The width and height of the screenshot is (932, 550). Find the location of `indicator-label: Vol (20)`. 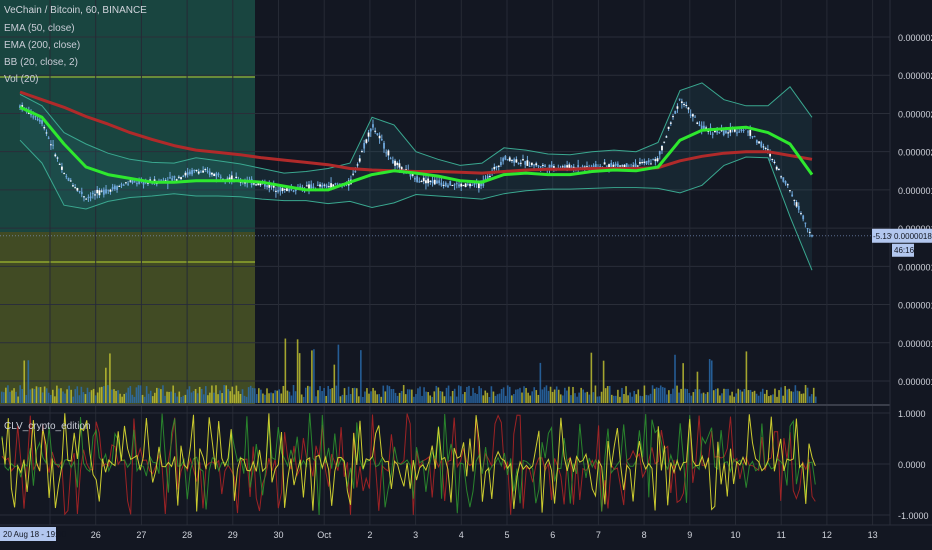

indicator-label: Vol (20) is located at coordinates (21, 79).